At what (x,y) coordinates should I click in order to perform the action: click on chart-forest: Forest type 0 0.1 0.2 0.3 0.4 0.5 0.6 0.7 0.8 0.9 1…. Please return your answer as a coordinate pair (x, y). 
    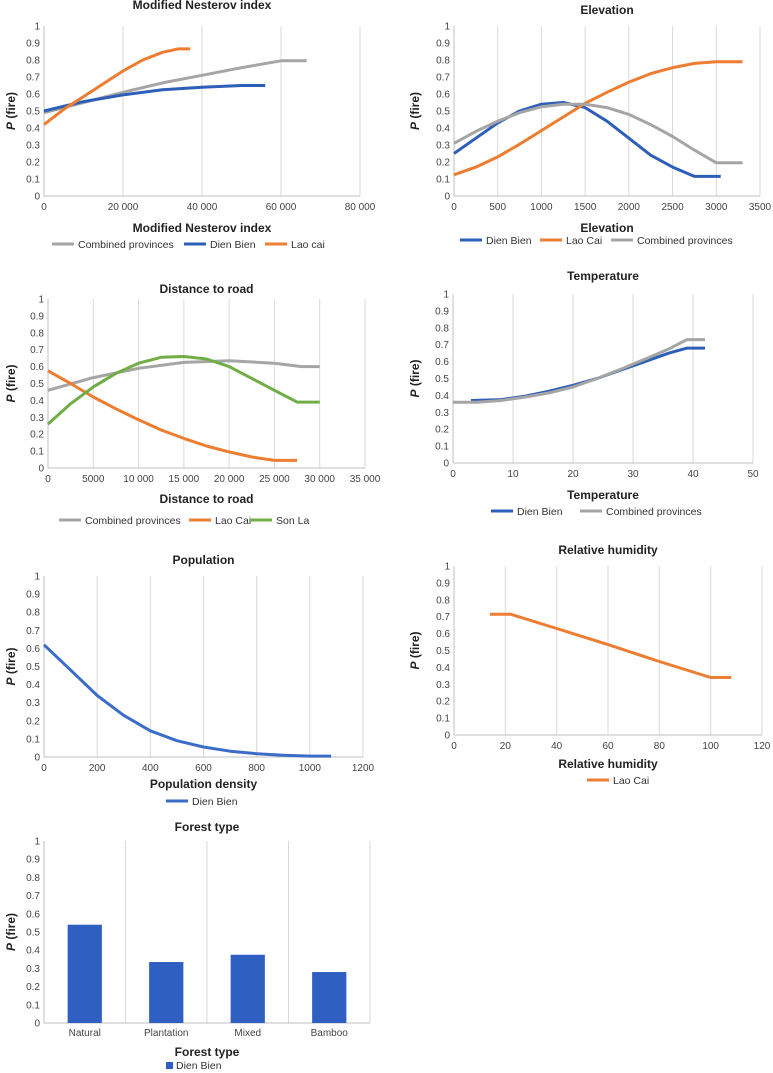
    Looking at the image, I should click on (187, 946).